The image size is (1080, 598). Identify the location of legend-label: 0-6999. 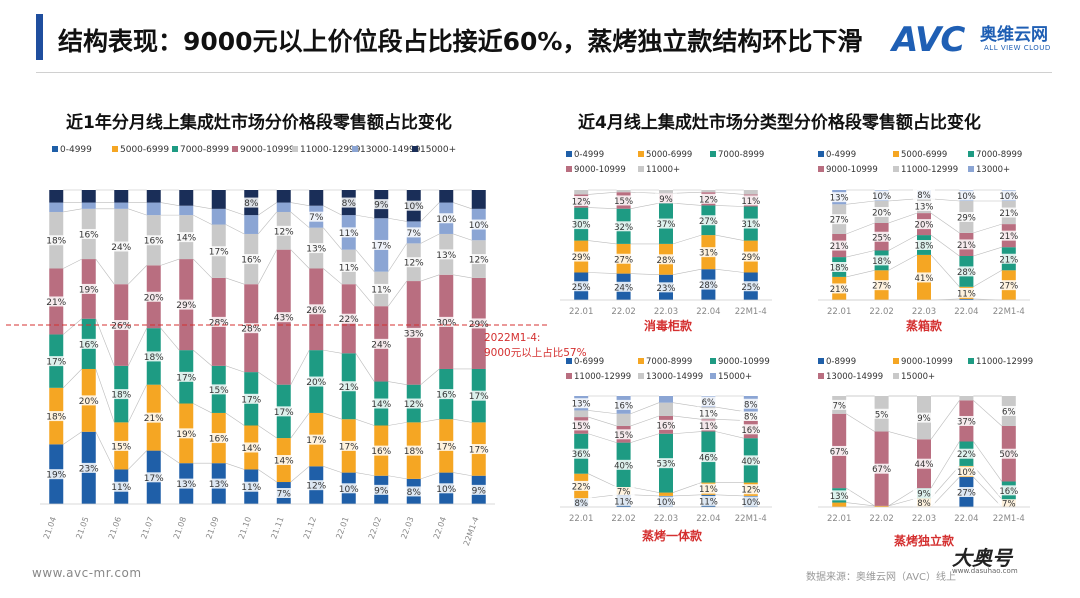
(589, 362).